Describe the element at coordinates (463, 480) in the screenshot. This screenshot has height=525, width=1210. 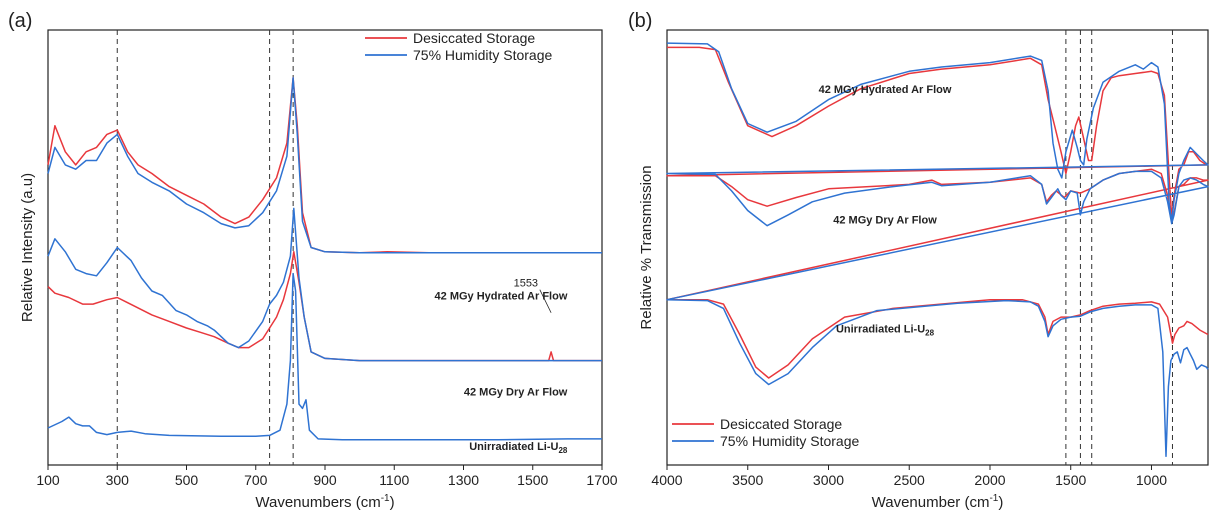
I see `x-tick-label: 1300` at that location.